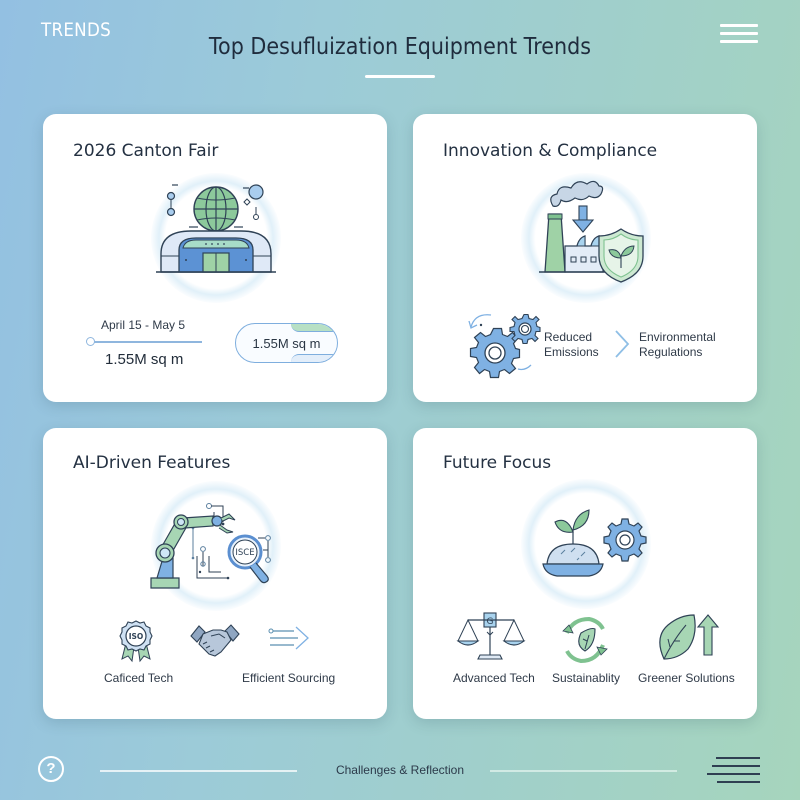 The height and width of the screenshot is (800, 800). I want to click on recycle-leaf-icon, so click(585, 640).